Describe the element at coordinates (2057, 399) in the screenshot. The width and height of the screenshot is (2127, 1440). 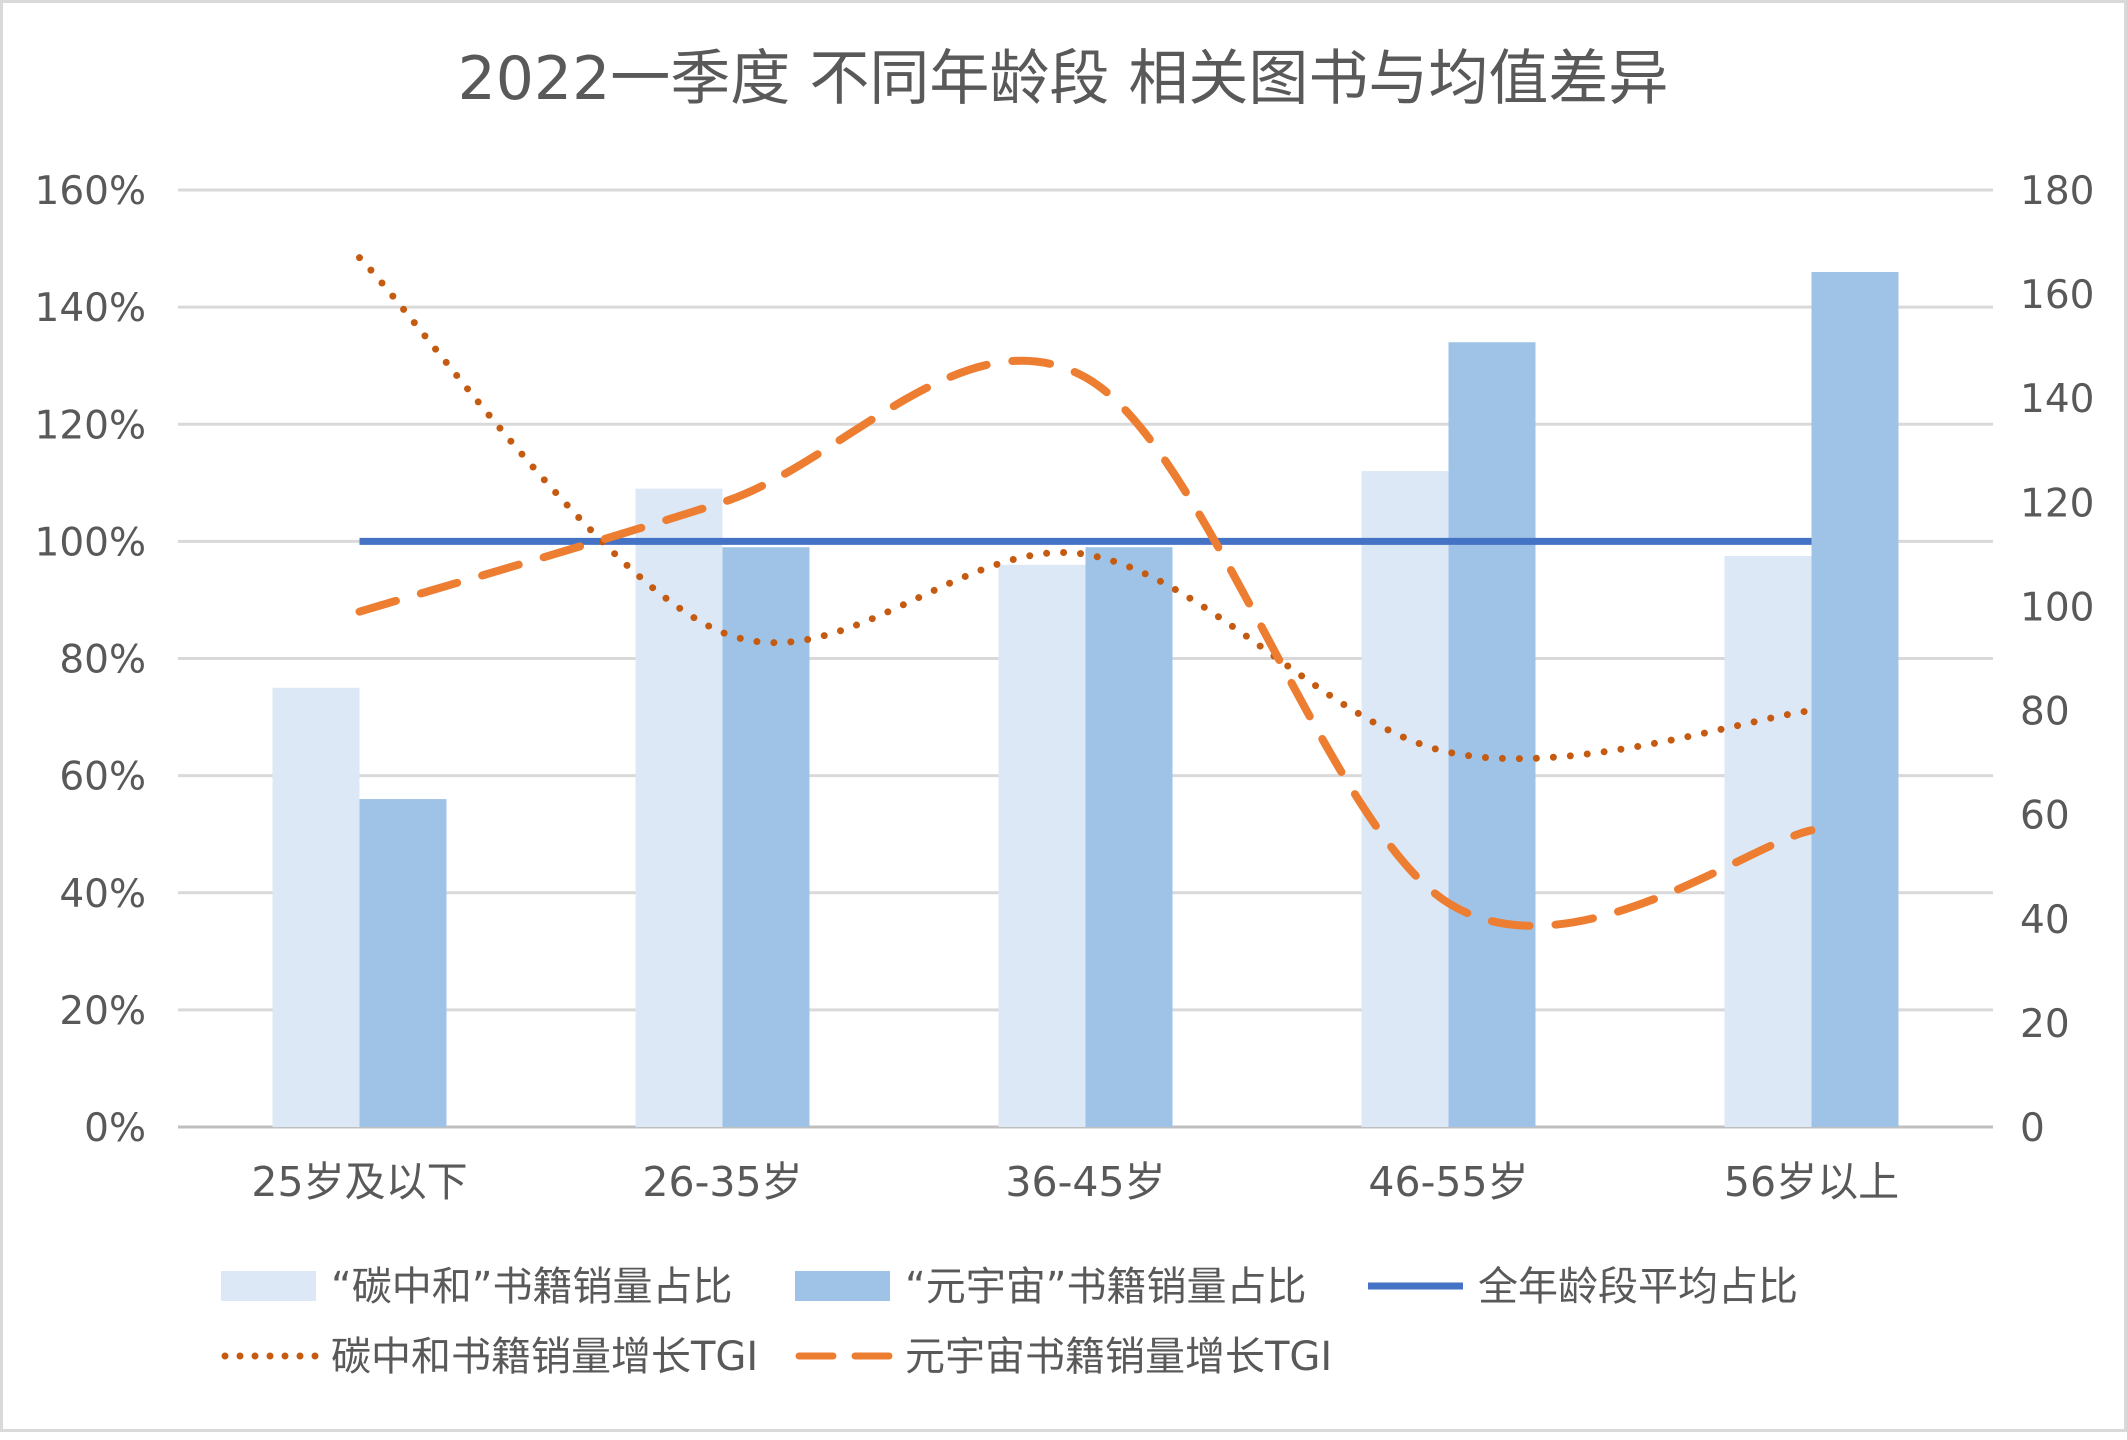
I see `right-tick-label: 140` at that location.